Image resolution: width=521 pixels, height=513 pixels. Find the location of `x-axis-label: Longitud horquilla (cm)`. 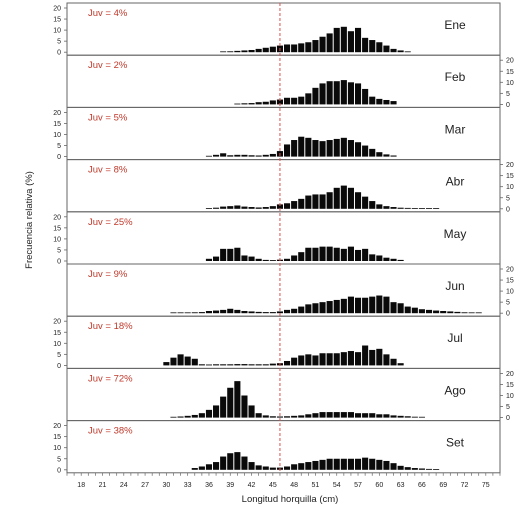

x-axis-label: Longitud horquilla (cm) is located at coordinates (290, 499).